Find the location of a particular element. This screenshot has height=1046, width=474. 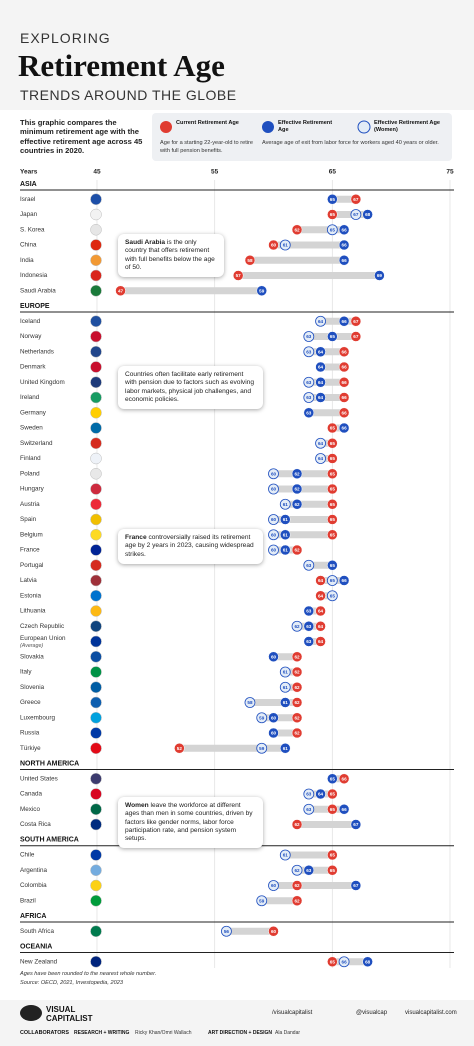

x-tick-label: 75 is located at coordinates (450, 172).